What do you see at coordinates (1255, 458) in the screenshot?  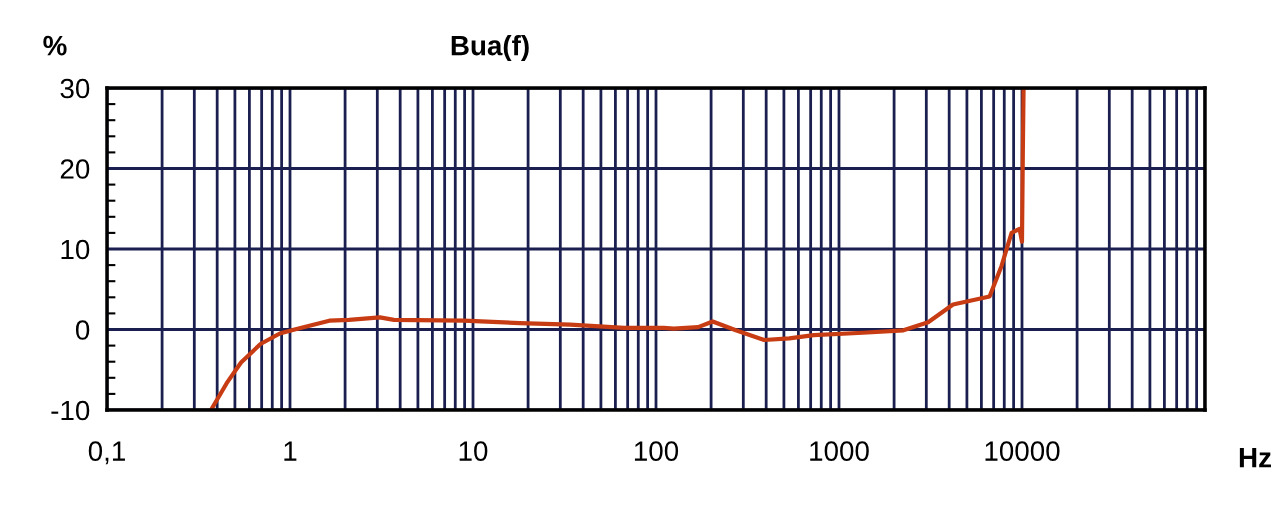 I see `x-axis-title: Hz` at bounding box center [1255, 458].